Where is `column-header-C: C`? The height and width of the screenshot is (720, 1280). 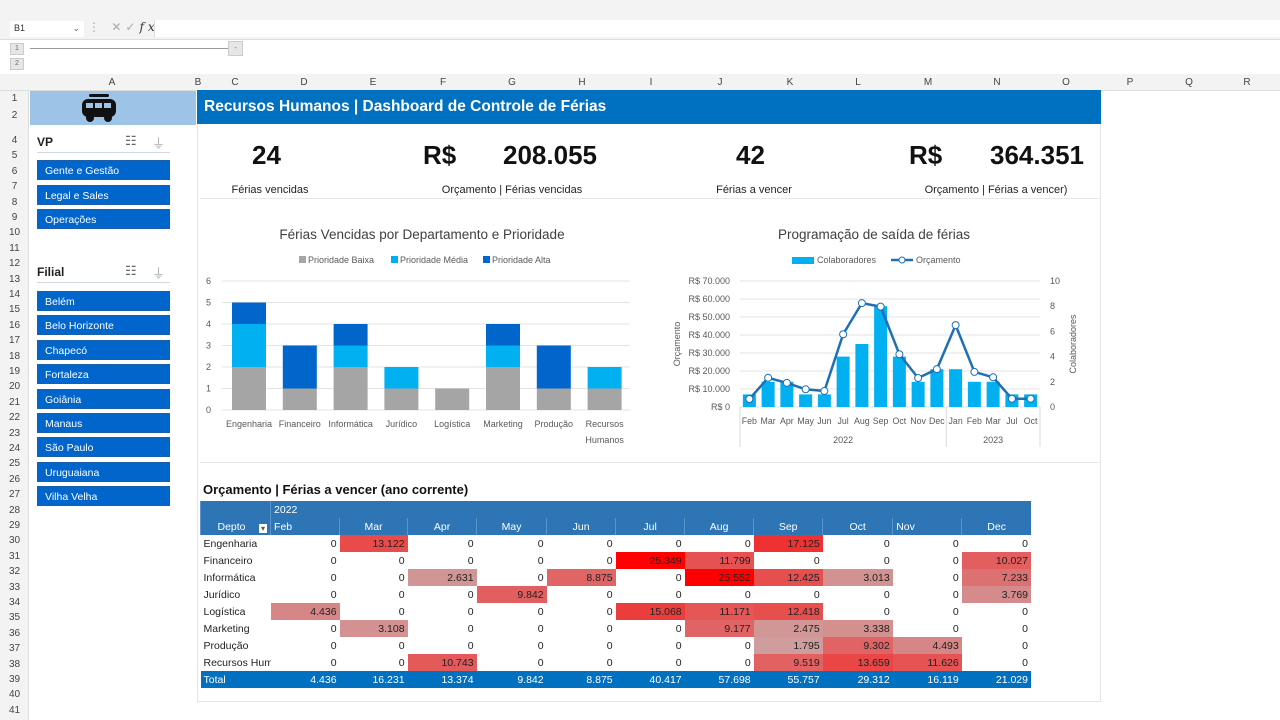
column-header-C: C is located at coordinates (235, 82).